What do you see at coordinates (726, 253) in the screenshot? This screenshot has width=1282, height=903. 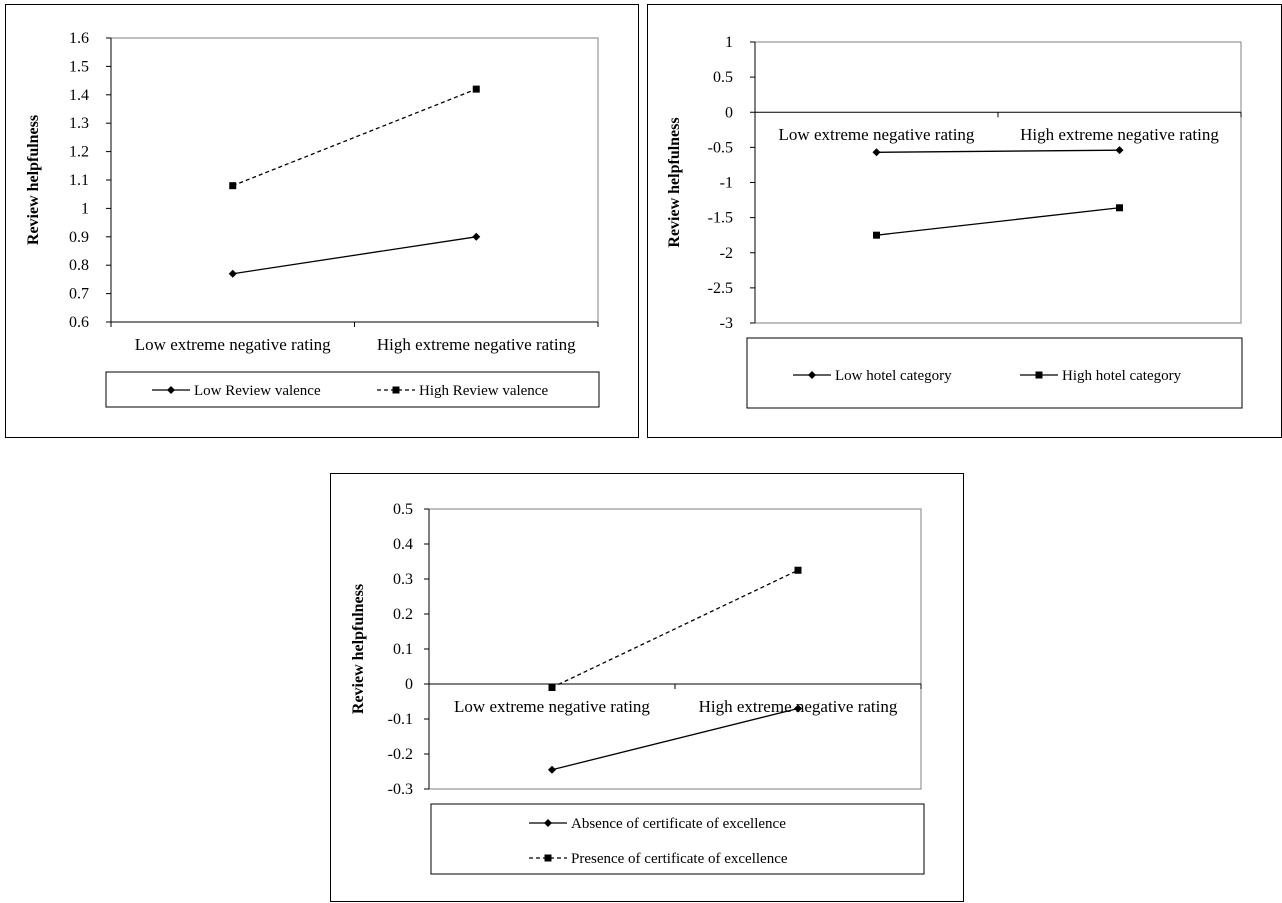 I see `y-tick-label: -2` at bounding box center [726, 253].